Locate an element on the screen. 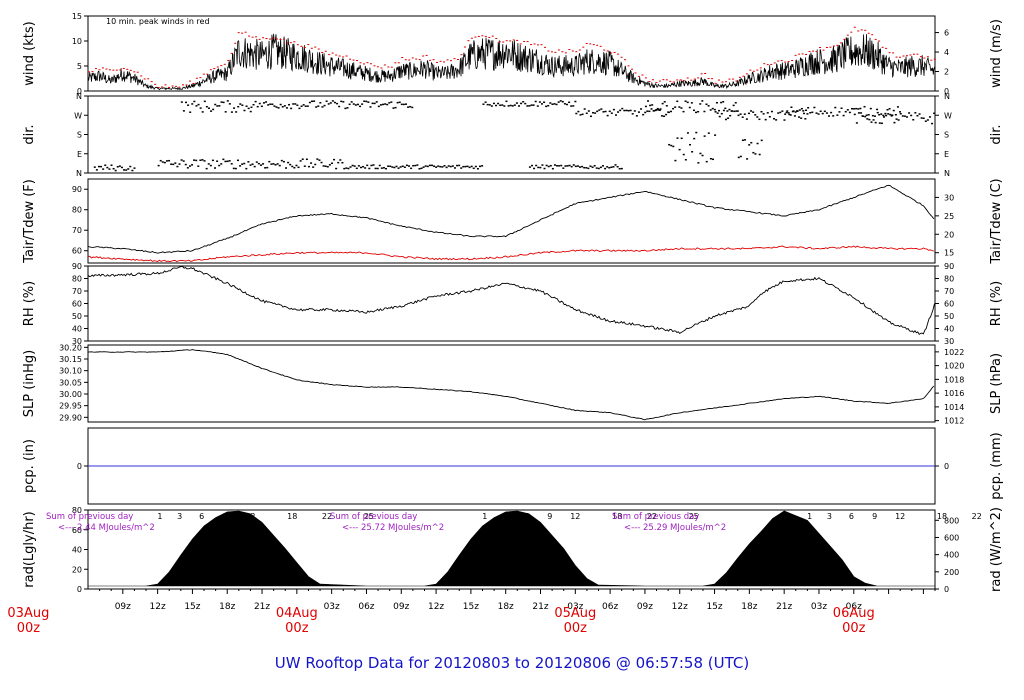  rad-hour-label: 18 is located at coordinates (292, 516).